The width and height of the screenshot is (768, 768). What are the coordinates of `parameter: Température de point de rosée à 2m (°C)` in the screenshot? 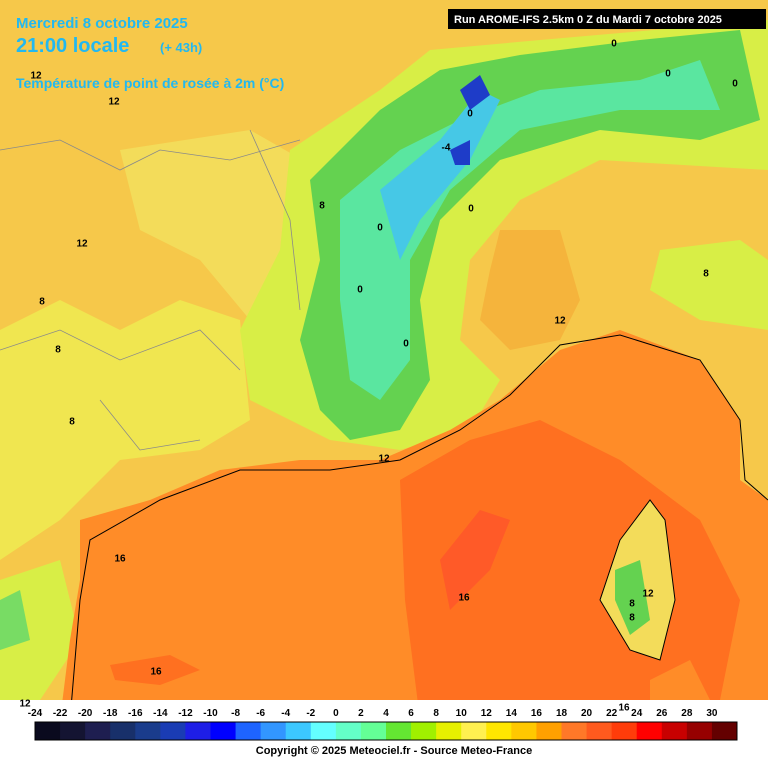 It's located at (150, 83).